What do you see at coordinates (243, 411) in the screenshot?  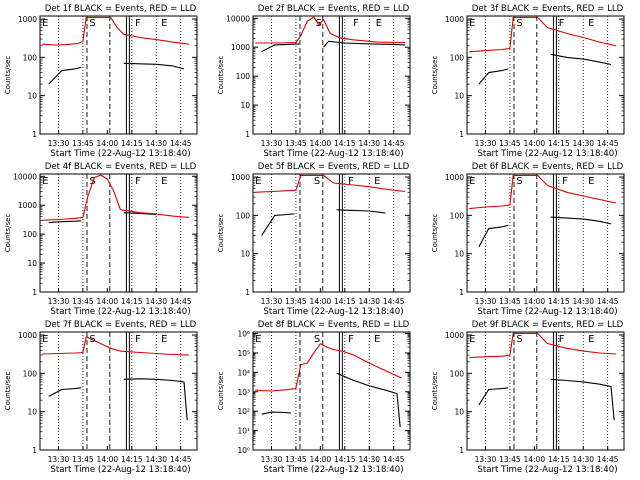 I see `y-tick-label: 10²` at bounding box center [243, 411].